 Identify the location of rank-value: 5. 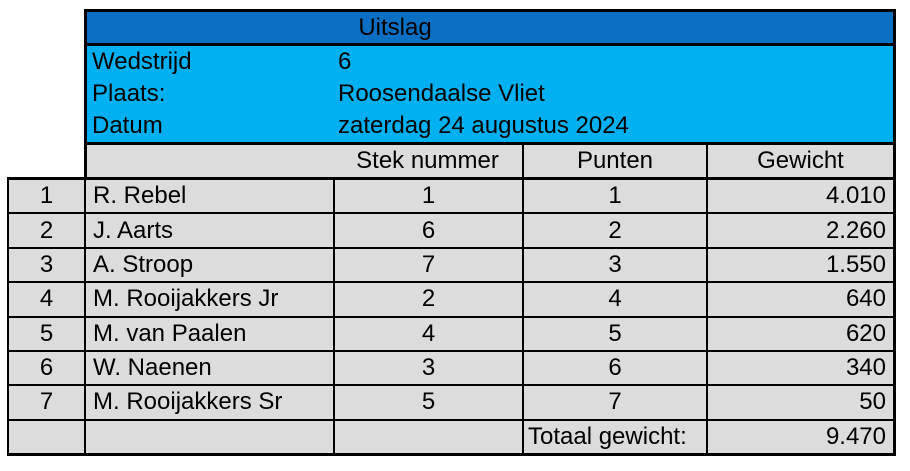
(46, 333).